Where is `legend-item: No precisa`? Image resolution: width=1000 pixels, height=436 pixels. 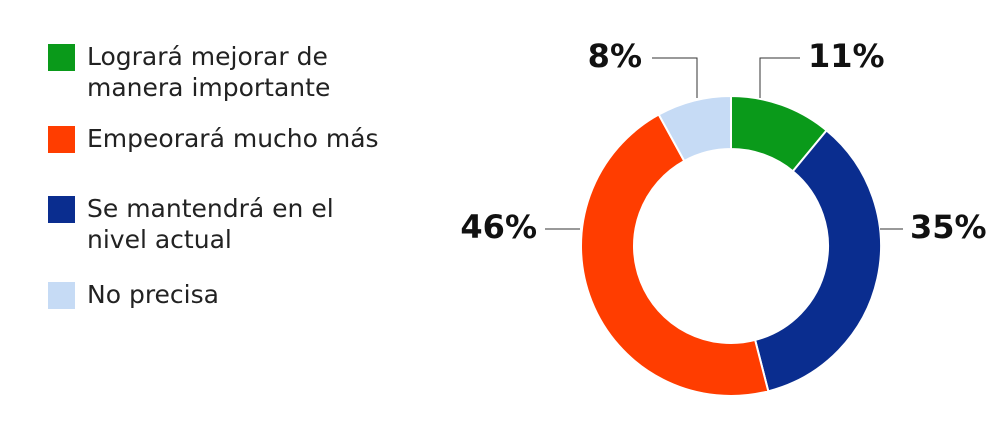 legend-item: No precisa is located at coordinates (217, 295).